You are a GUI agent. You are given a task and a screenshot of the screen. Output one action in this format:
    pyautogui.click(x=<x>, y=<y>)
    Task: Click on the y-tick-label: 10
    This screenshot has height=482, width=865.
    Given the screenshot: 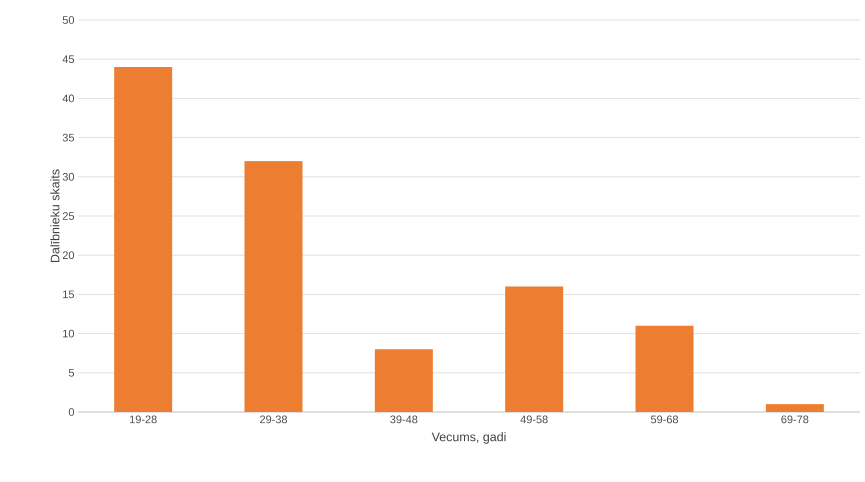 What is the action you would take?
    pyautogui.click(x=68, y=334)
    